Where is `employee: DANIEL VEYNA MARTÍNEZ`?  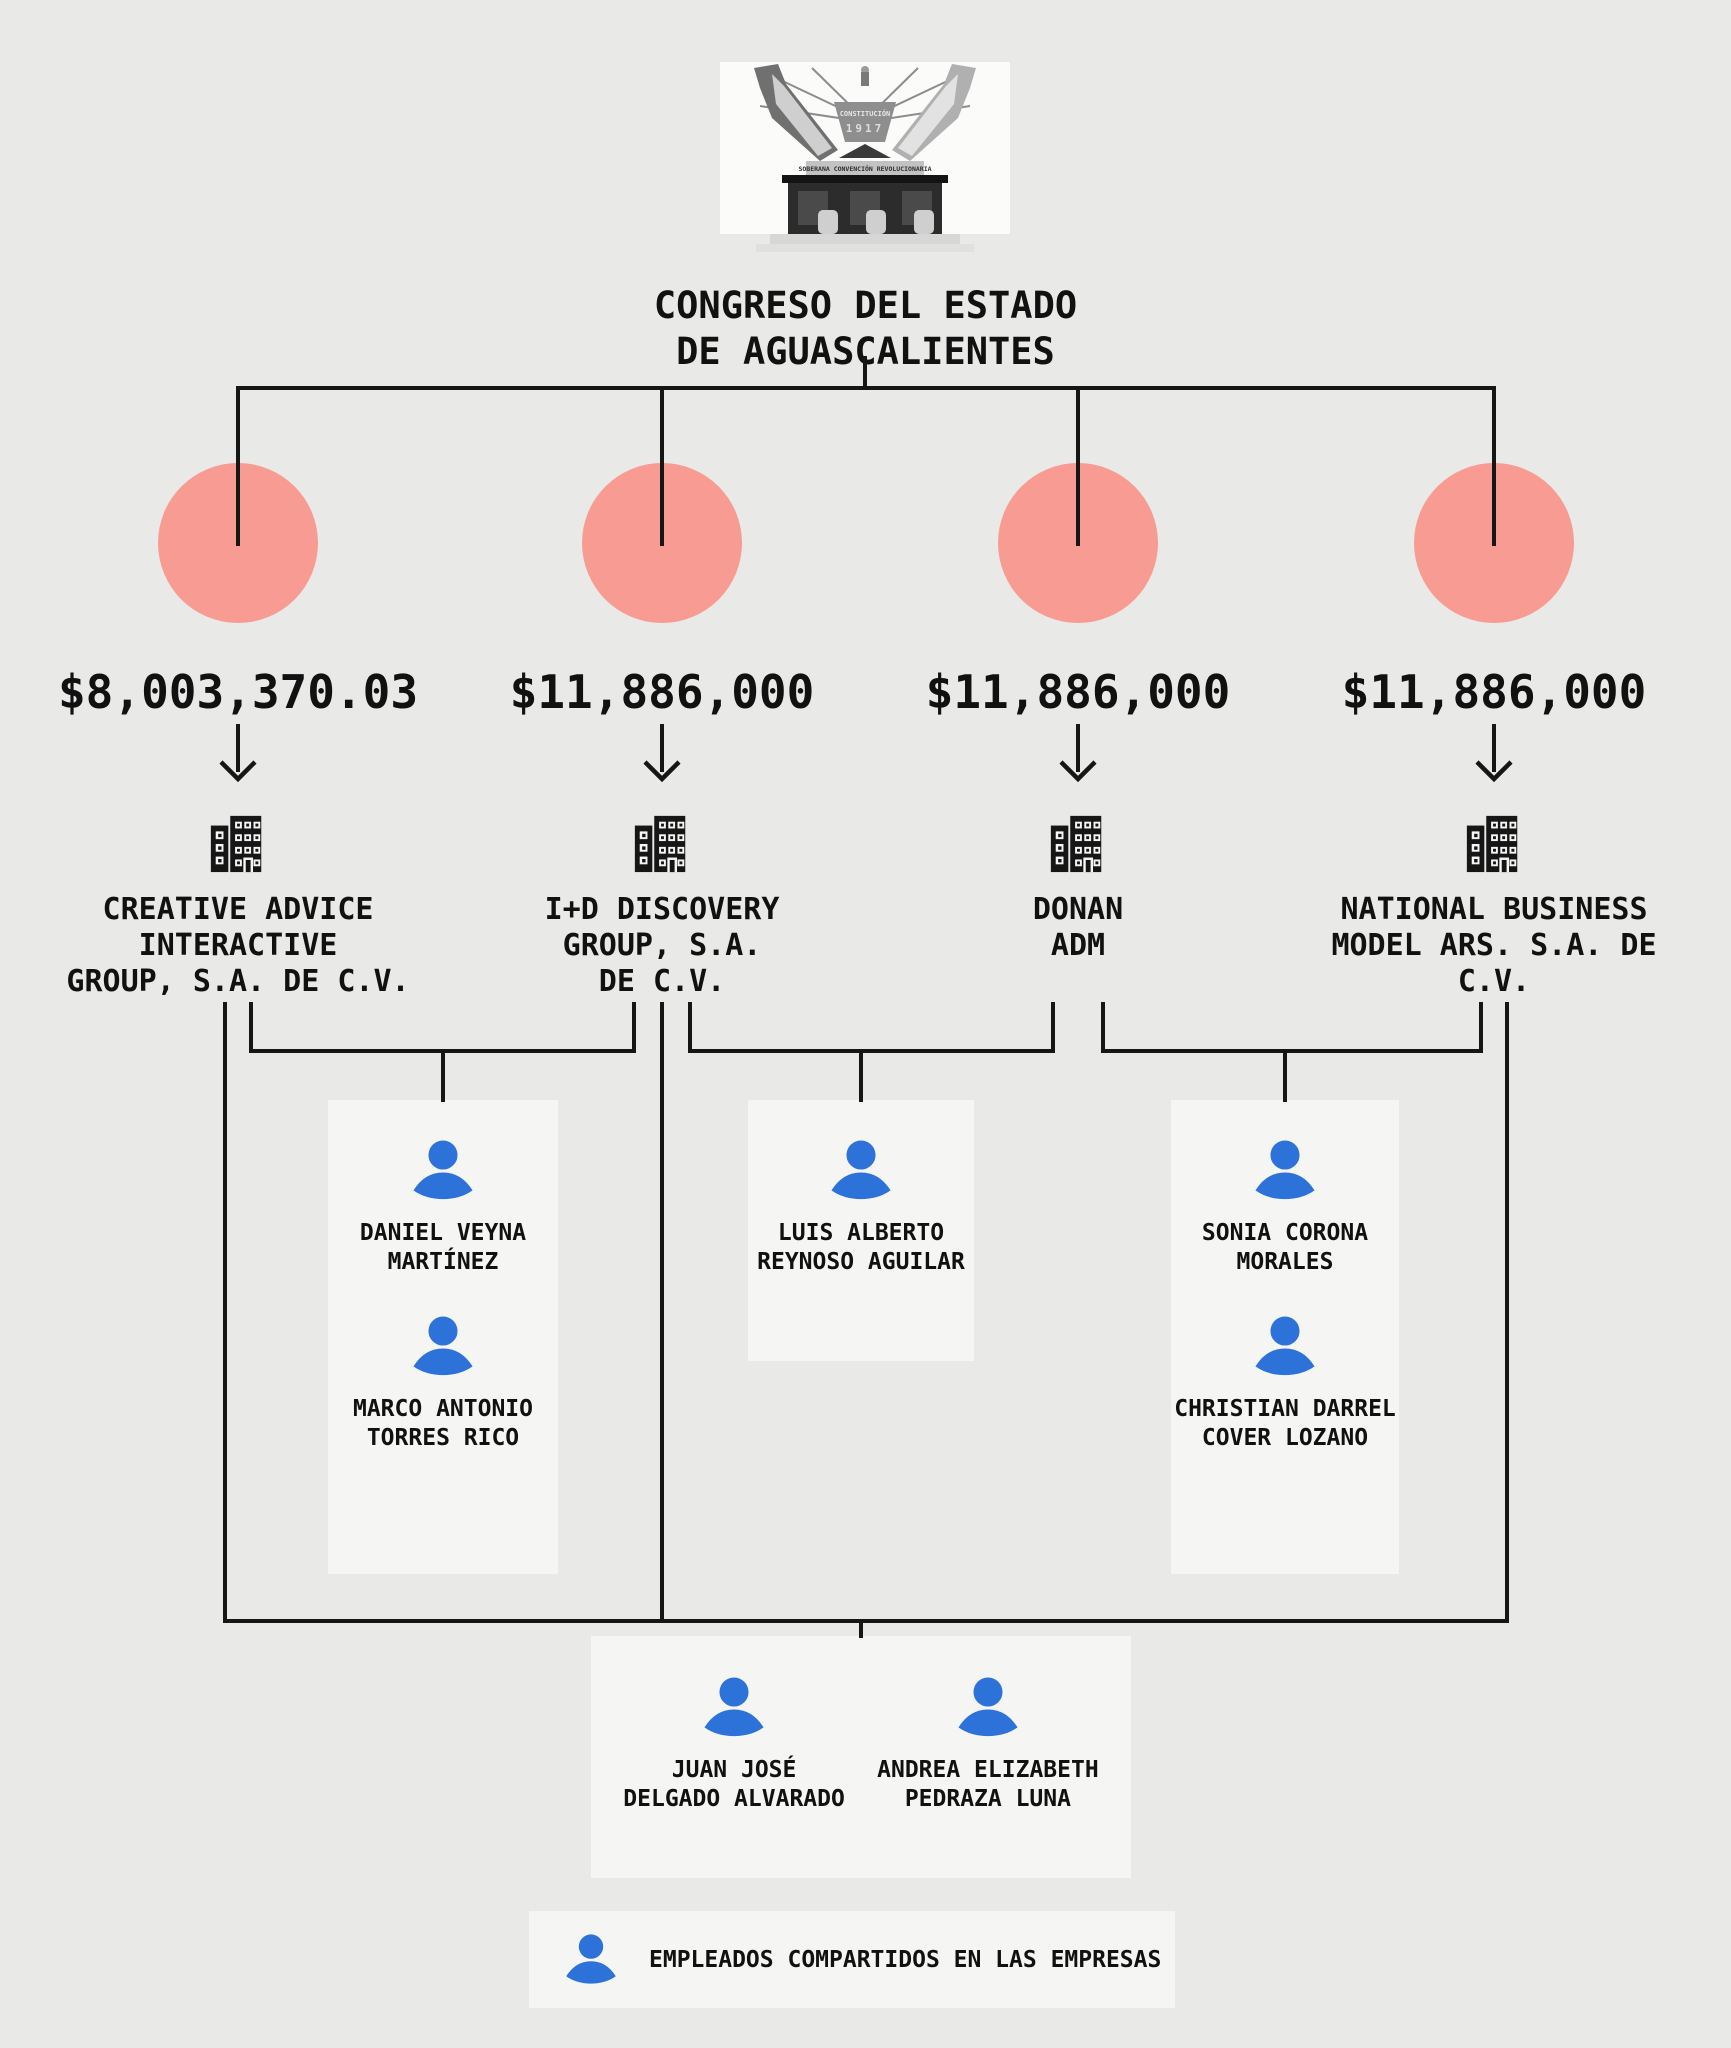
employee: DANIEL VEYNA MARTÍNEZ is located at coordinates (443, 1208).